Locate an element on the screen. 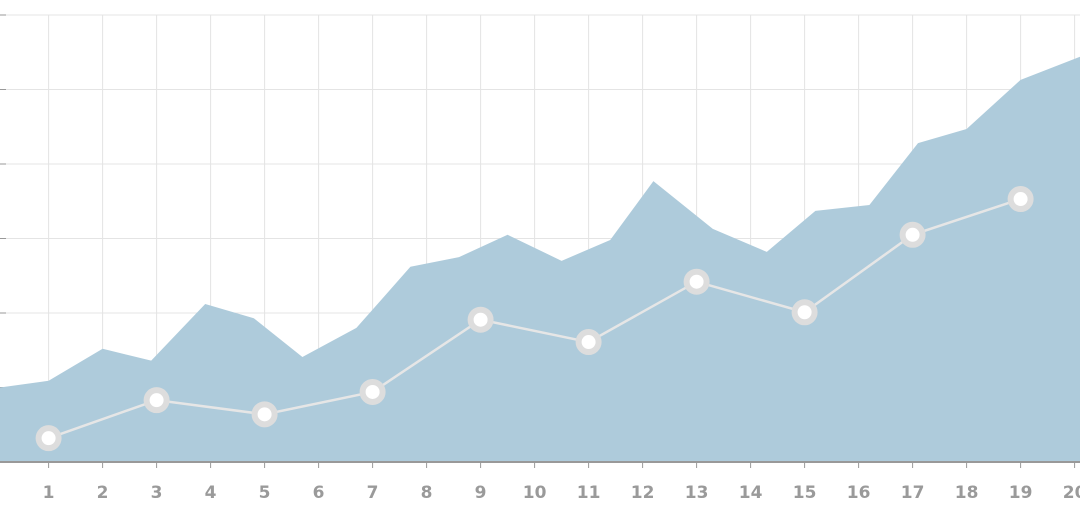  x-tick-label: 7 is located at coordinates (373, 492).